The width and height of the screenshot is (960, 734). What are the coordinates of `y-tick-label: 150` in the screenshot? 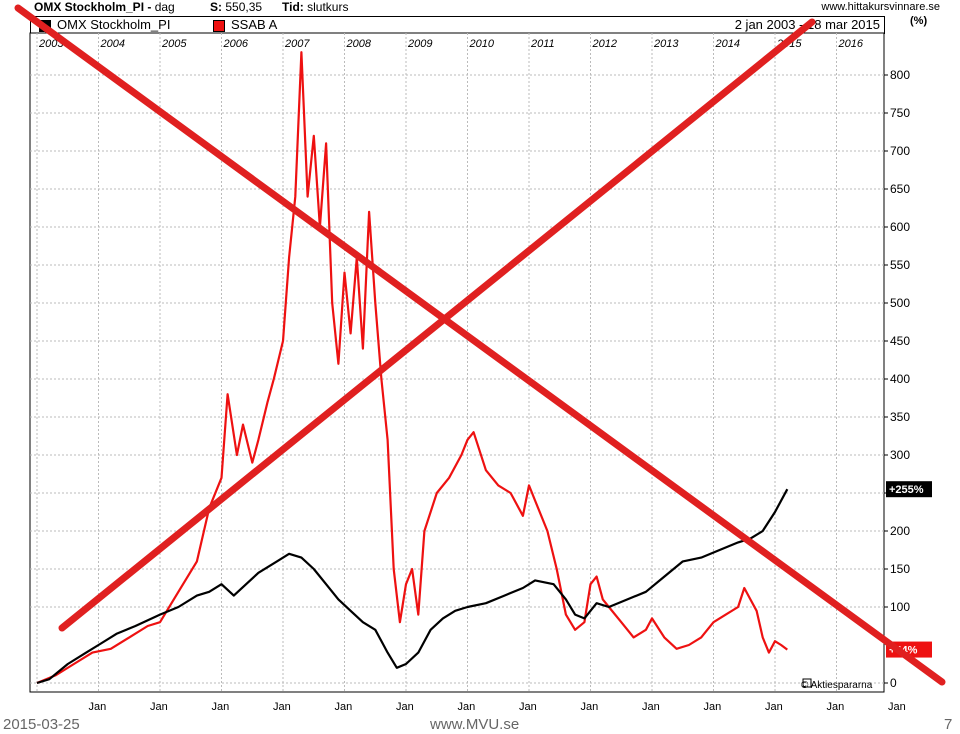 It's located at (900, 569).